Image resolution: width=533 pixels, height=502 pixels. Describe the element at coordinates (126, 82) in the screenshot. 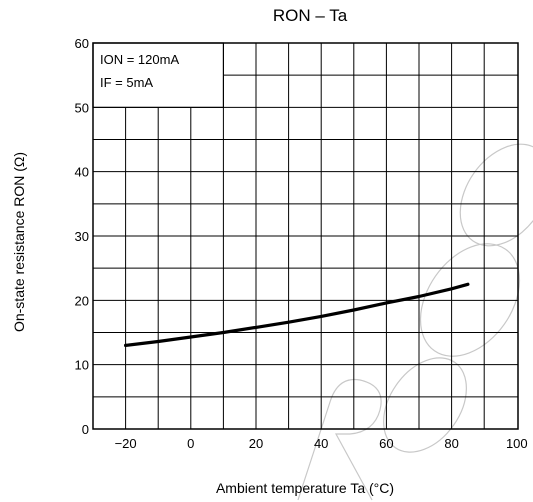

I see `condition-label: IF = 5mA` at that location.